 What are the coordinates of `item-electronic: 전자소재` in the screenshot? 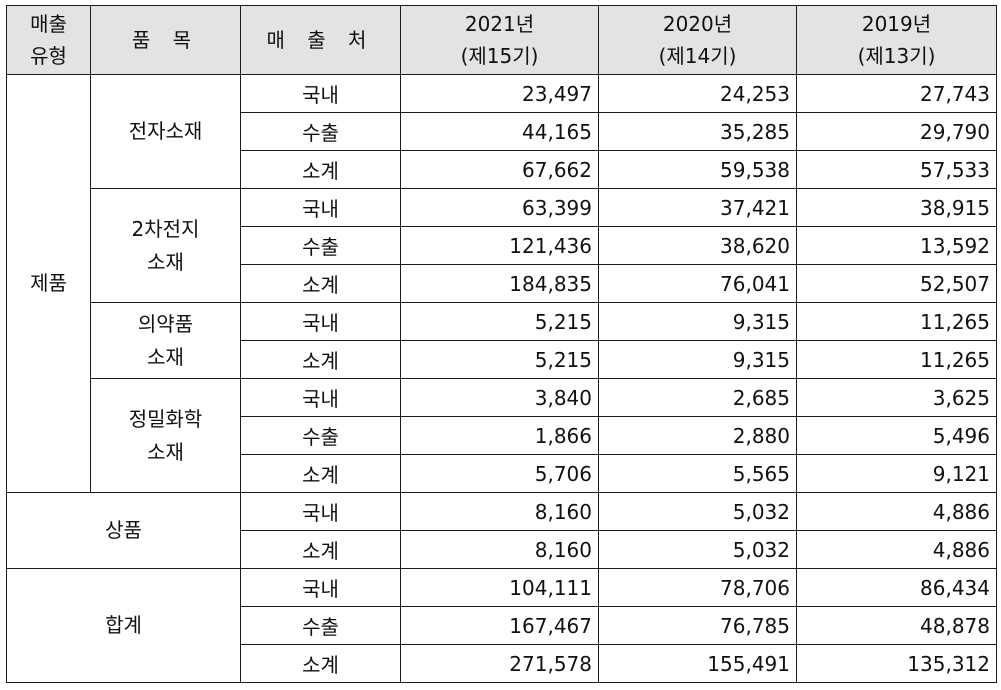 It's located at (165, 131).